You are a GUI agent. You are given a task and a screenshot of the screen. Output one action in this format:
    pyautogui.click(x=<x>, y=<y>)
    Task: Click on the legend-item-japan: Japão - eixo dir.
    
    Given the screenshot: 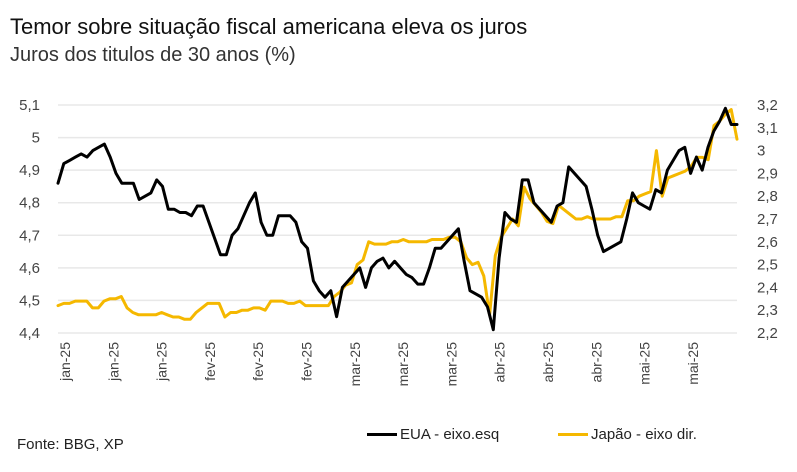 What is the action you would take?
    pyautogui.click(x=627, y=434)
    